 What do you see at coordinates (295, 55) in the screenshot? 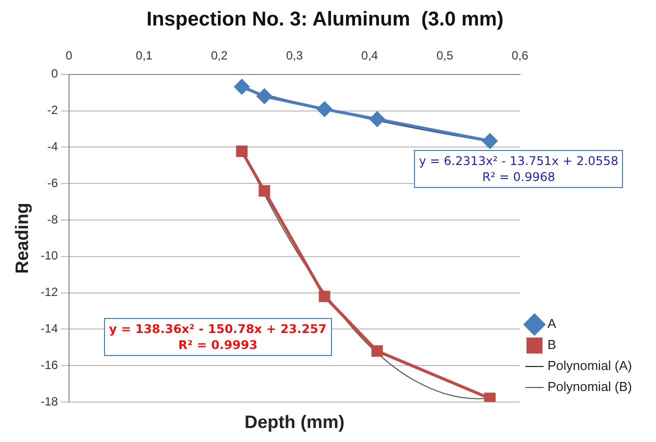
I see `x-tick-label: 0,3` at bounding box center [295, 55].